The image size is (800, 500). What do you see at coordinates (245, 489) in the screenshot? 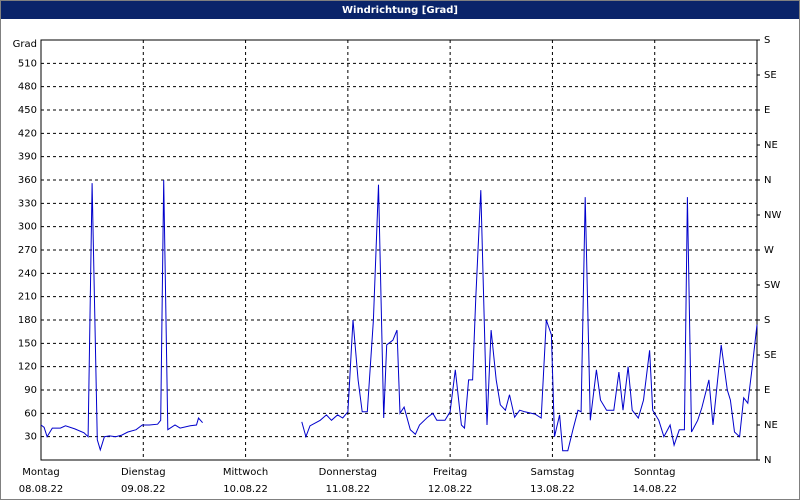
I see `x-tick-date: 10.08.22` at bounding box center [245, 489].